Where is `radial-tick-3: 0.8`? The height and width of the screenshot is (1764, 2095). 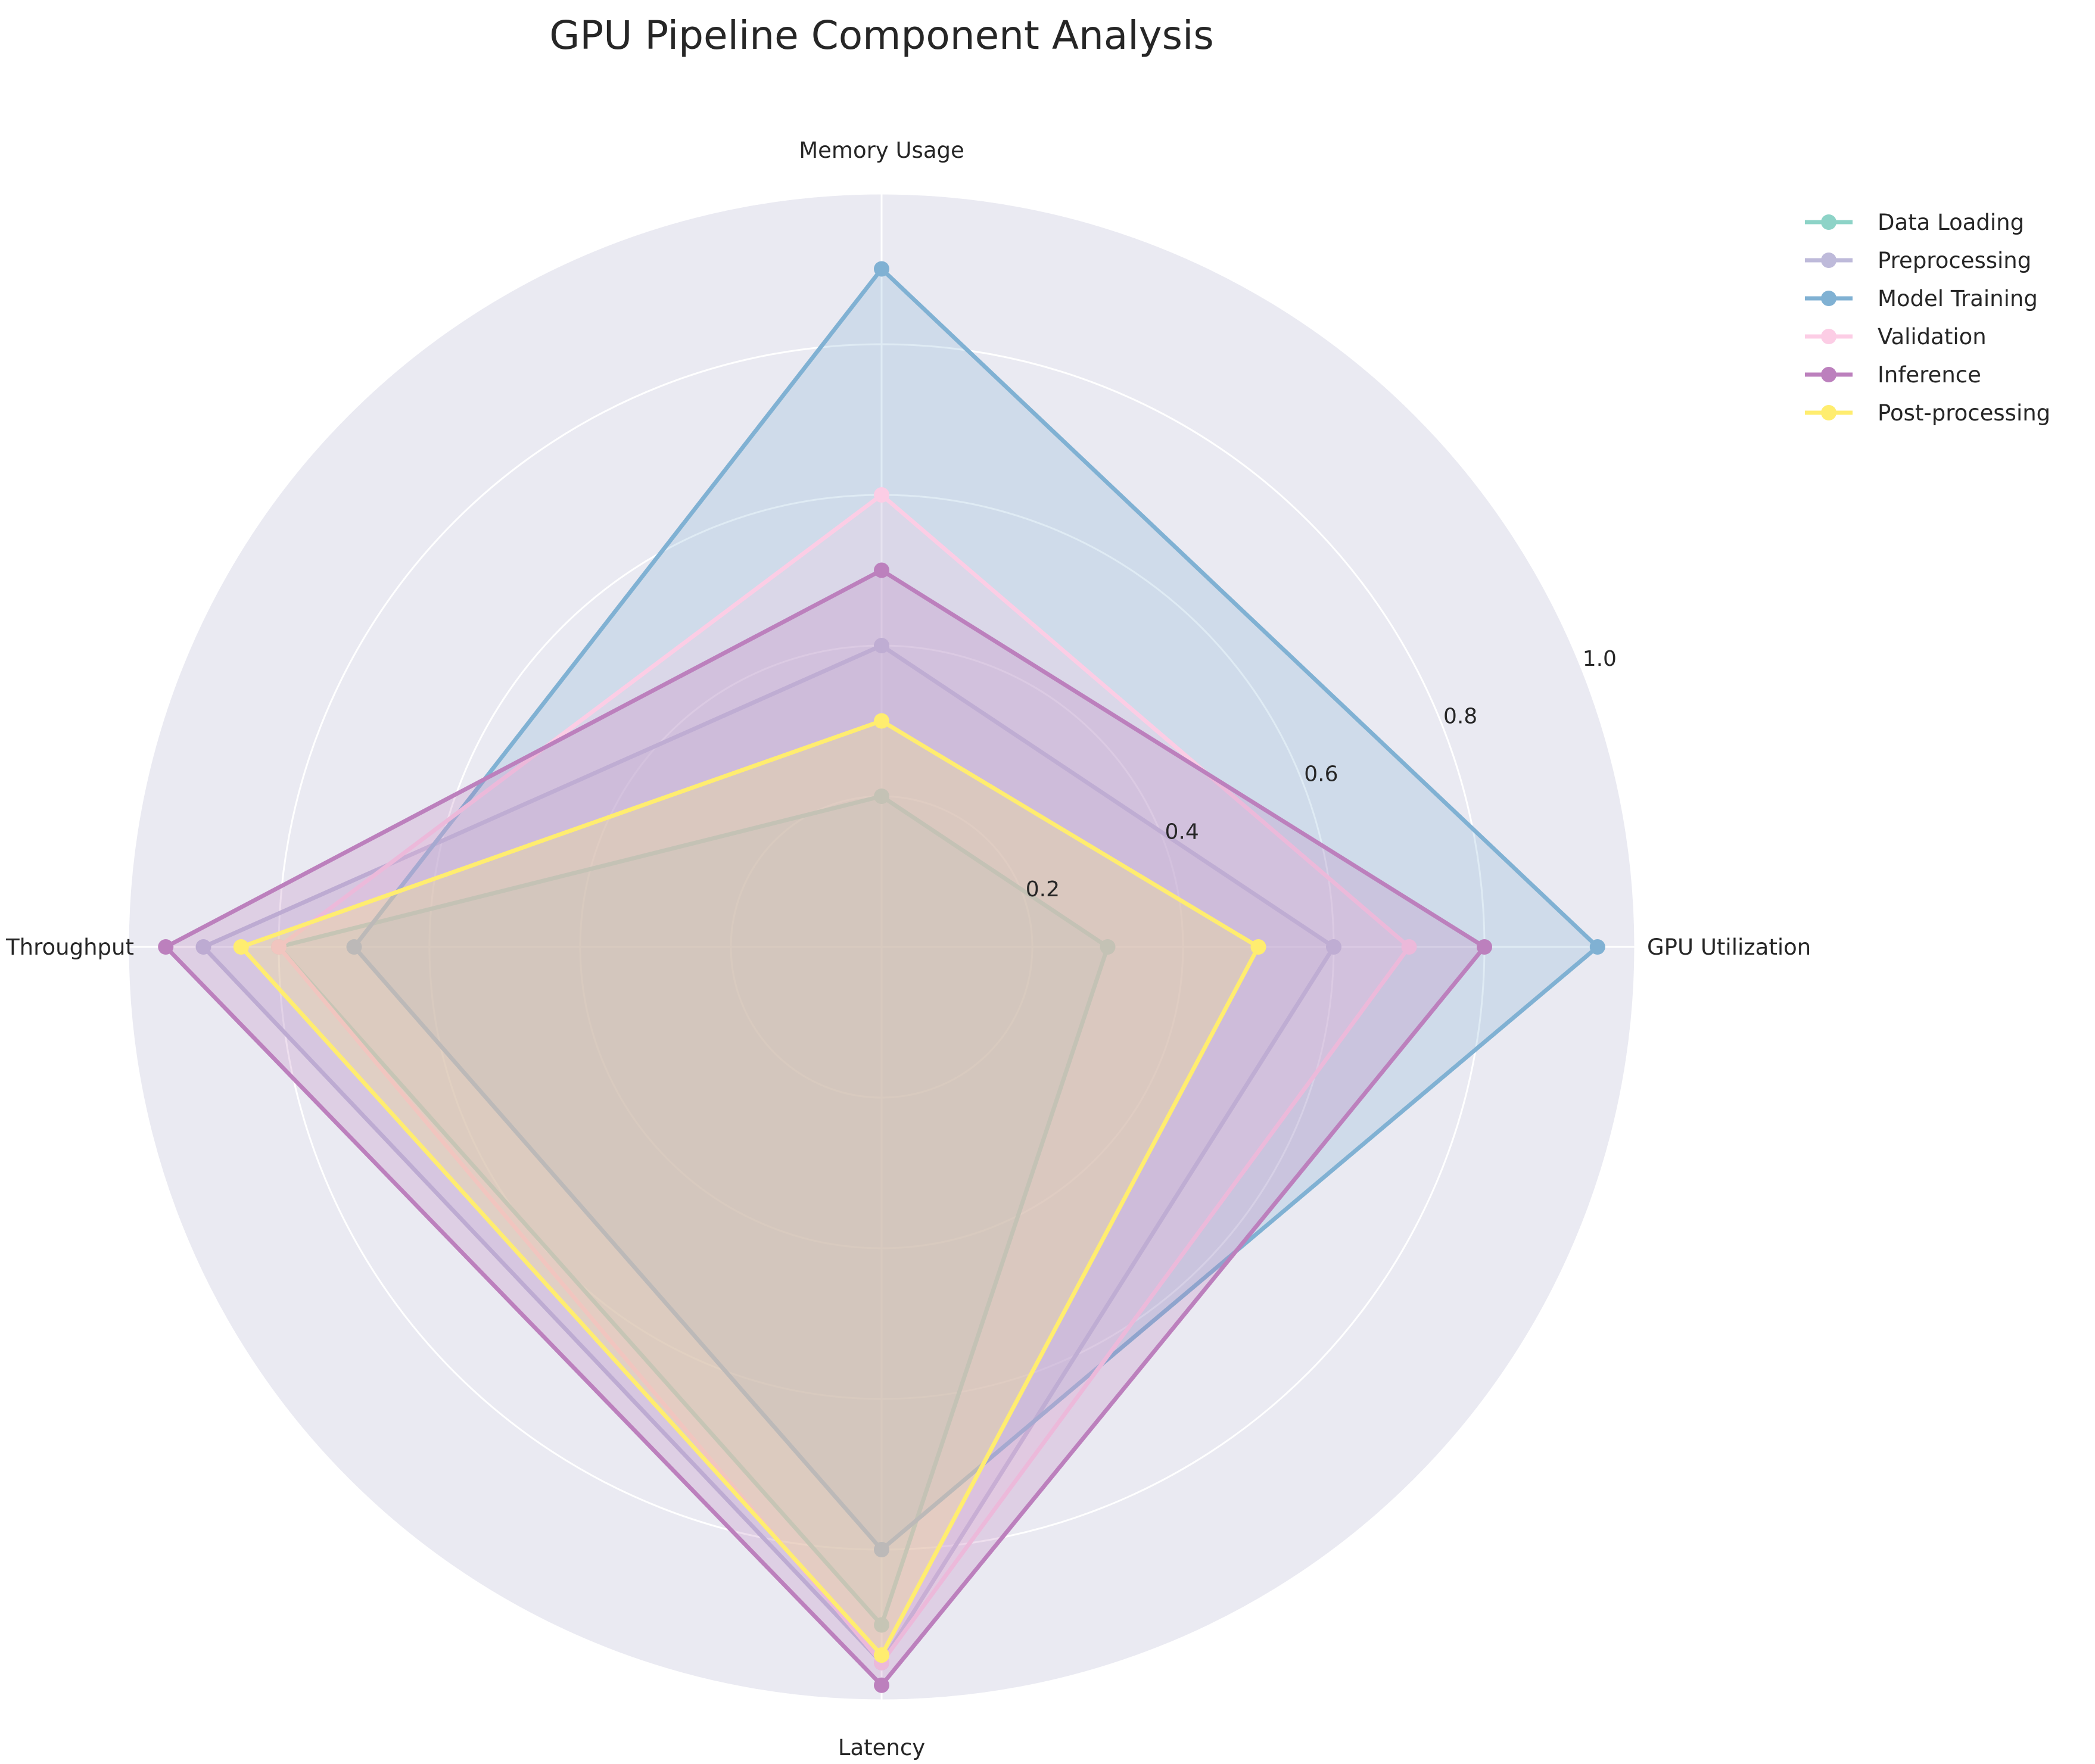
radial-tick-3: 0.8 is located at coordinates (1460, 717).